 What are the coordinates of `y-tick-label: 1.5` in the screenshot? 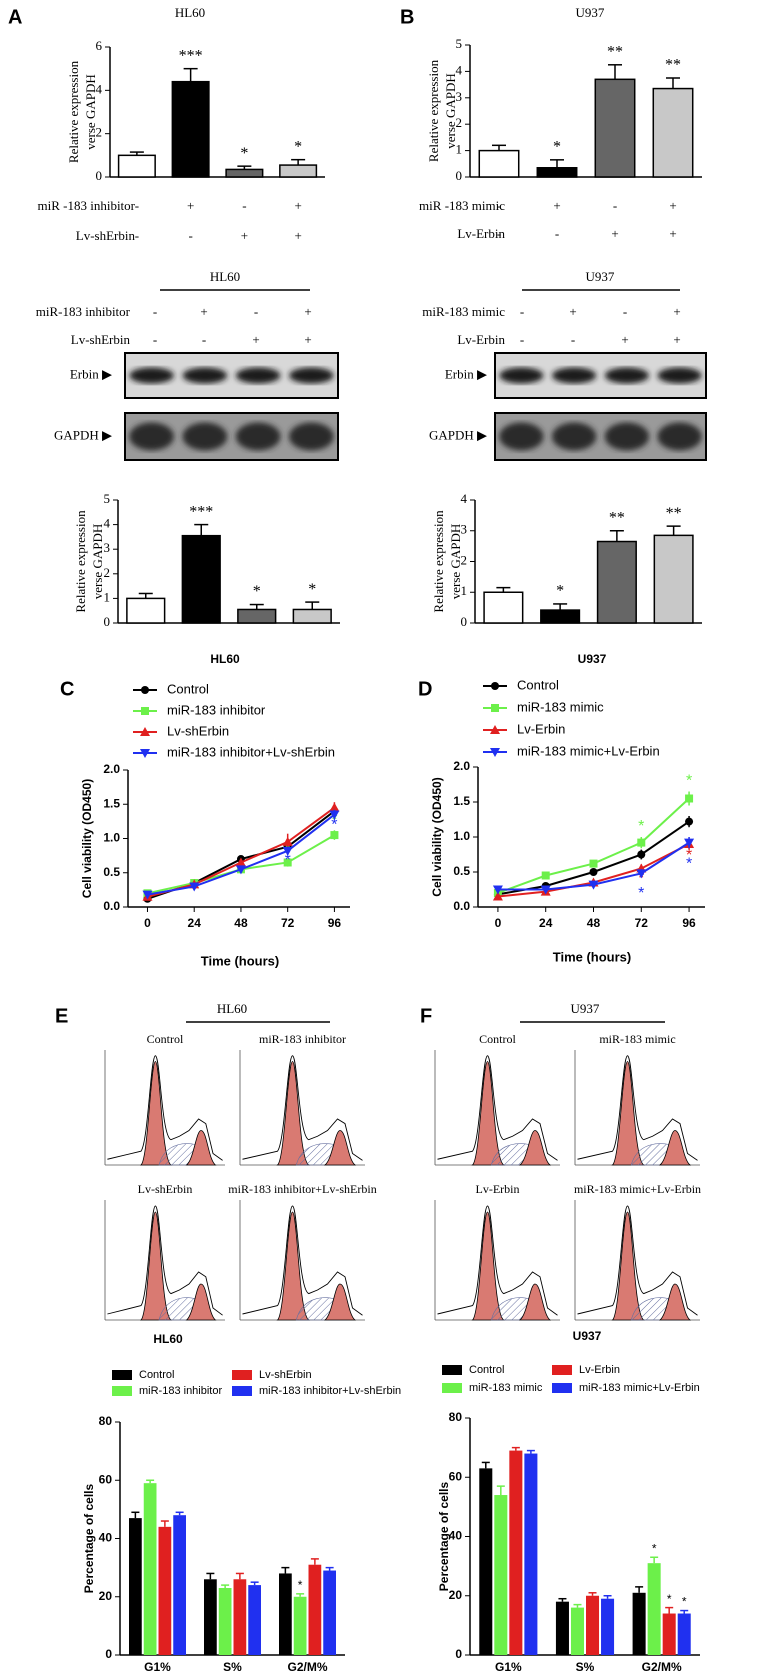 It's located at (111, 803).